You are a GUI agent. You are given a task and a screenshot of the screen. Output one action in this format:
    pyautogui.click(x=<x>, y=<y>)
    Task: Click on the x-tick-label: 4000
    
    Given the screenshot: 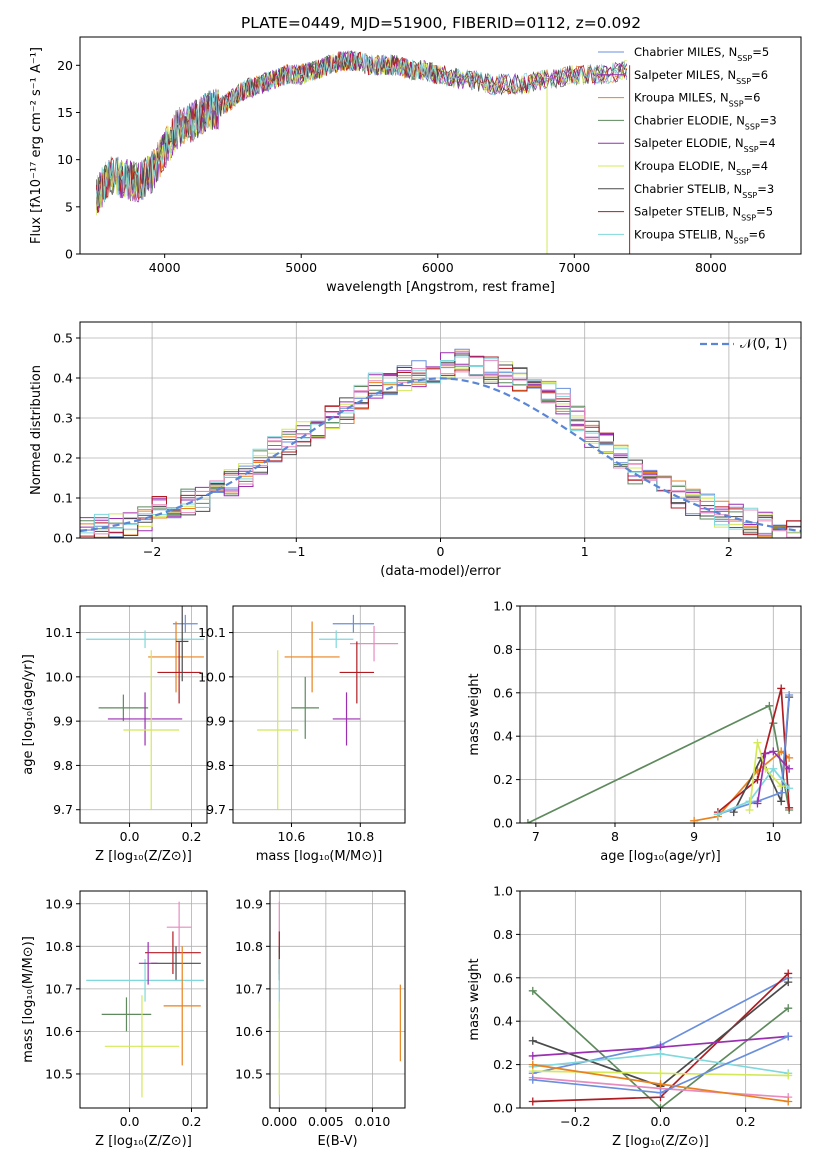 What is the action you would take?
    pyautogui.click(x=165, y=267)
    